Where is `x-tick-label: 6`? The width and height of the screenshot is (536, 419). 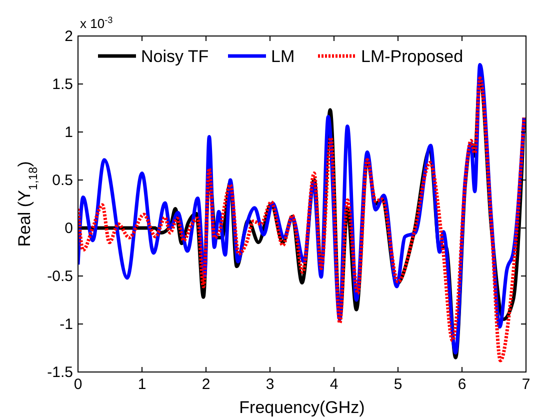 x-tick-label: 6 is located at coordinates (462, 384).